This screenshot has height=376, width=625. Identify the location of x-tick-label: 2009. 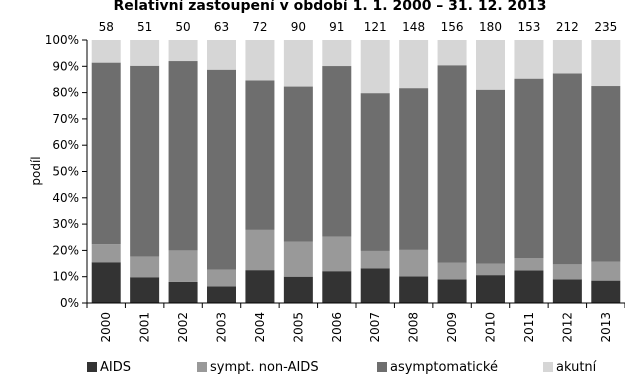
(452, 327).